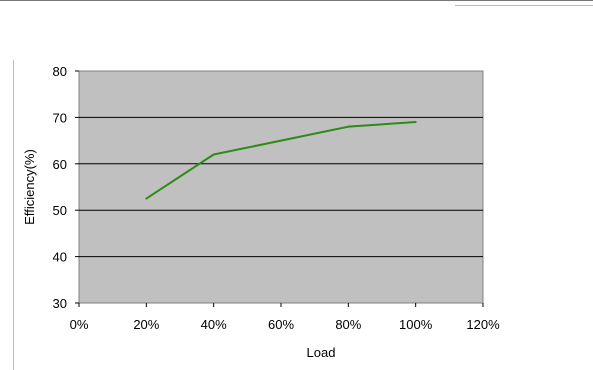 This screenshot has height=370, width=593. I want to click on y-axis-title: Efficiency(%), so click(29, 187).